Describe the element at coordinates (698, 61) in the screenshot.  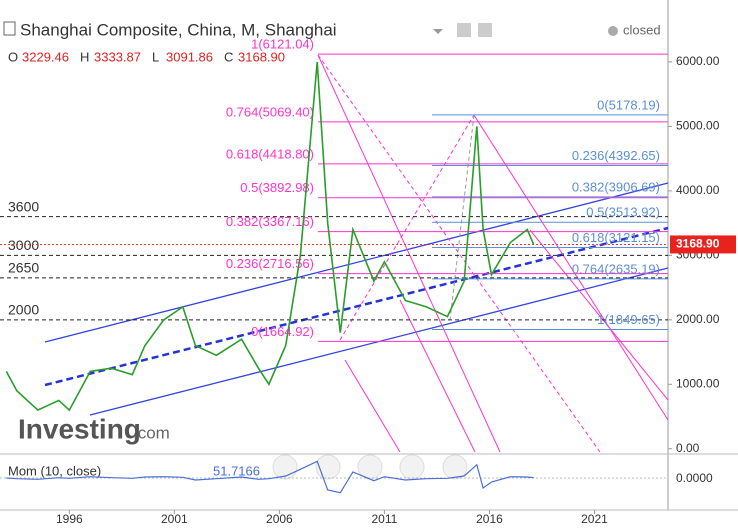
I see `y-tick-label: 6000.00` at that location.